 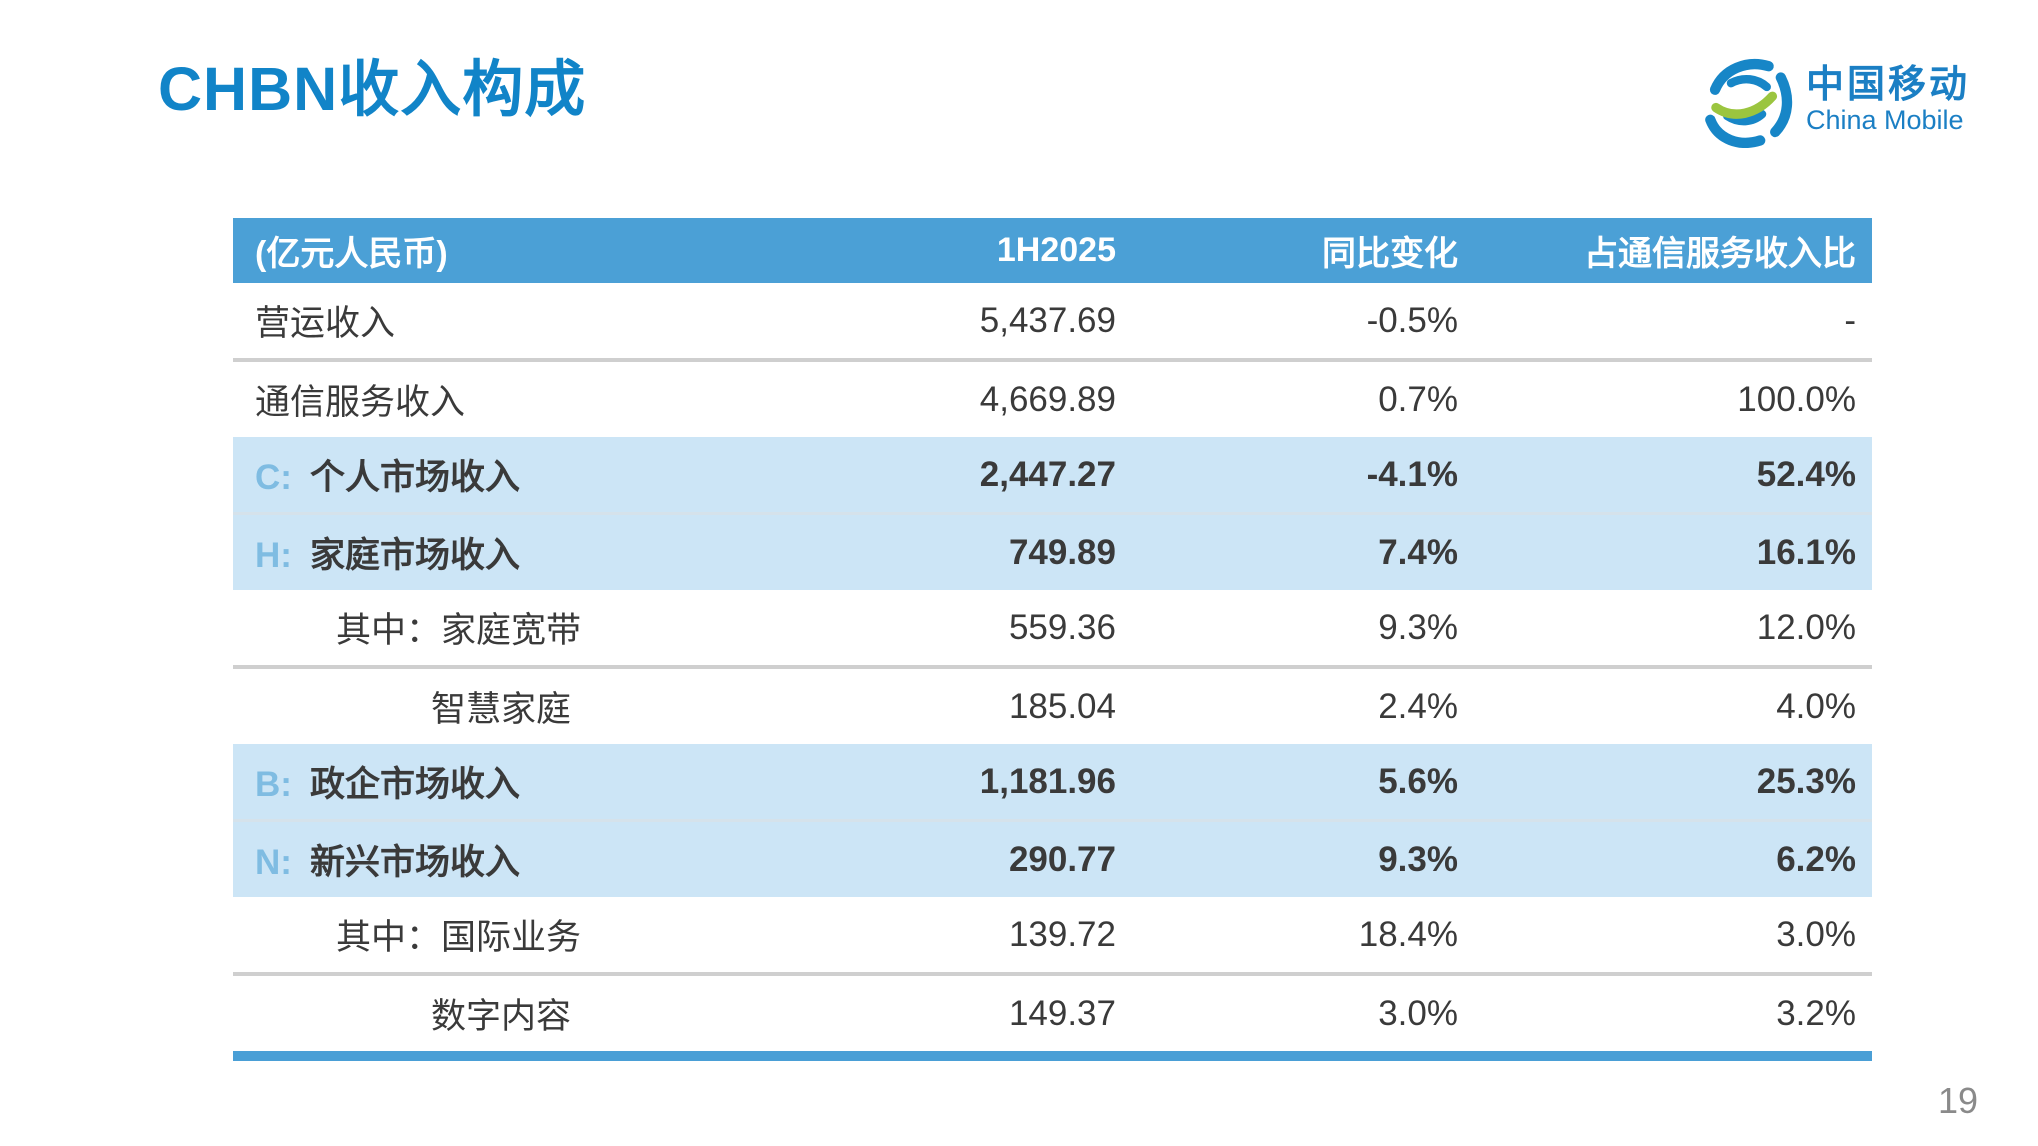 I want to click on row-label-text: 数字内容, so click(x=501, y=1016).